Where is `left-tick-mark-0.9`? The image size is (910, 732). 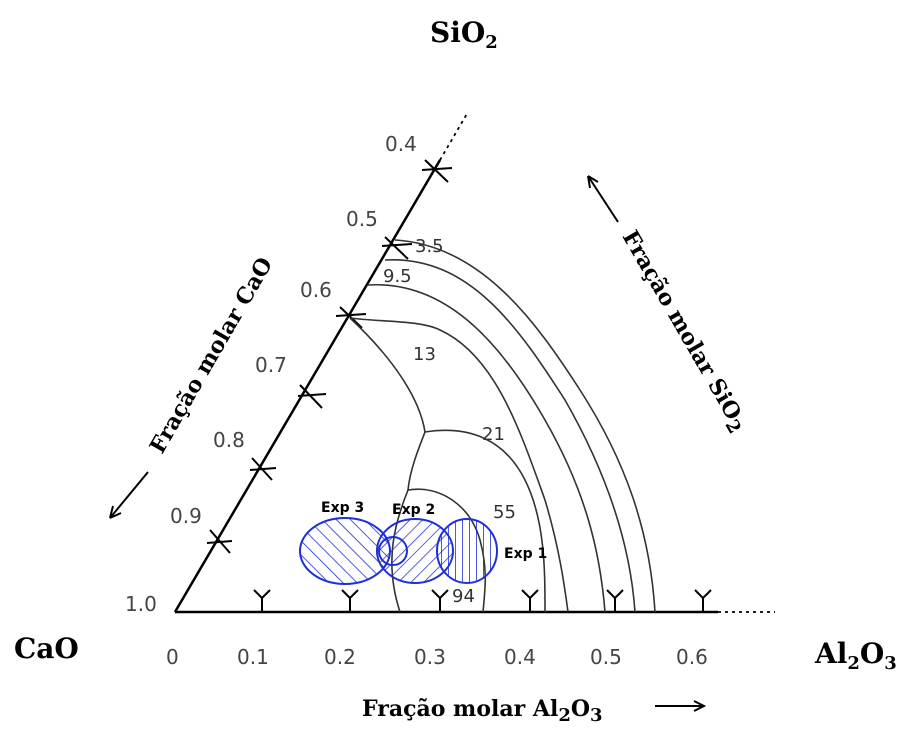
left-tick-mark-0.9 is located at coordinates (219, 541).